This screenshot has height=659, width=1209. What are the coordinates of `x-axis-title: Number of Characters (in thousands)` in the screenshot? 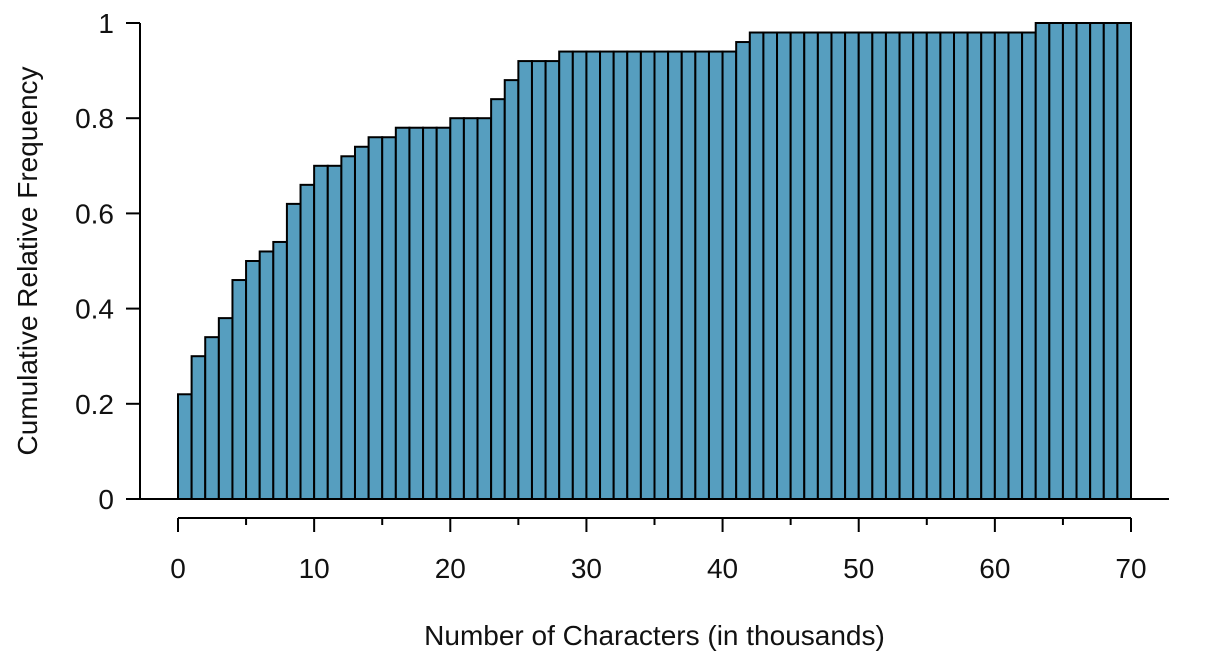 It's located at (654, 635).